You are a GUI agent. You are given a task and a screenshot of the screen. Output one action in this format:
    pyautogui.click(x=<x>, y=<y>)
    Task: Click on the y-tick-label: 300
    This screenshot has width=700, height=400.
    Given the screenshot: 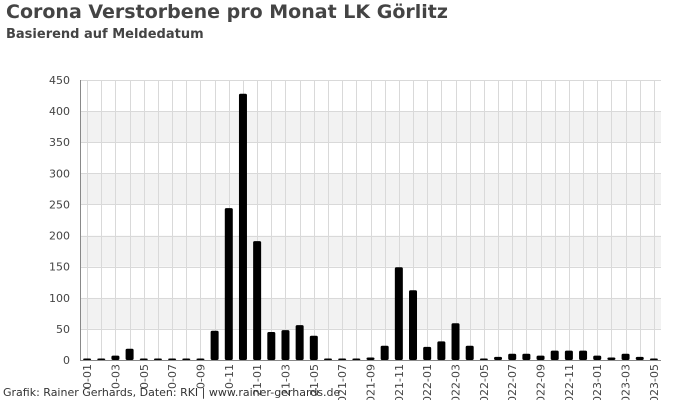 What is the action you would take?
    pyautogui.click(x=59, y=173)
    